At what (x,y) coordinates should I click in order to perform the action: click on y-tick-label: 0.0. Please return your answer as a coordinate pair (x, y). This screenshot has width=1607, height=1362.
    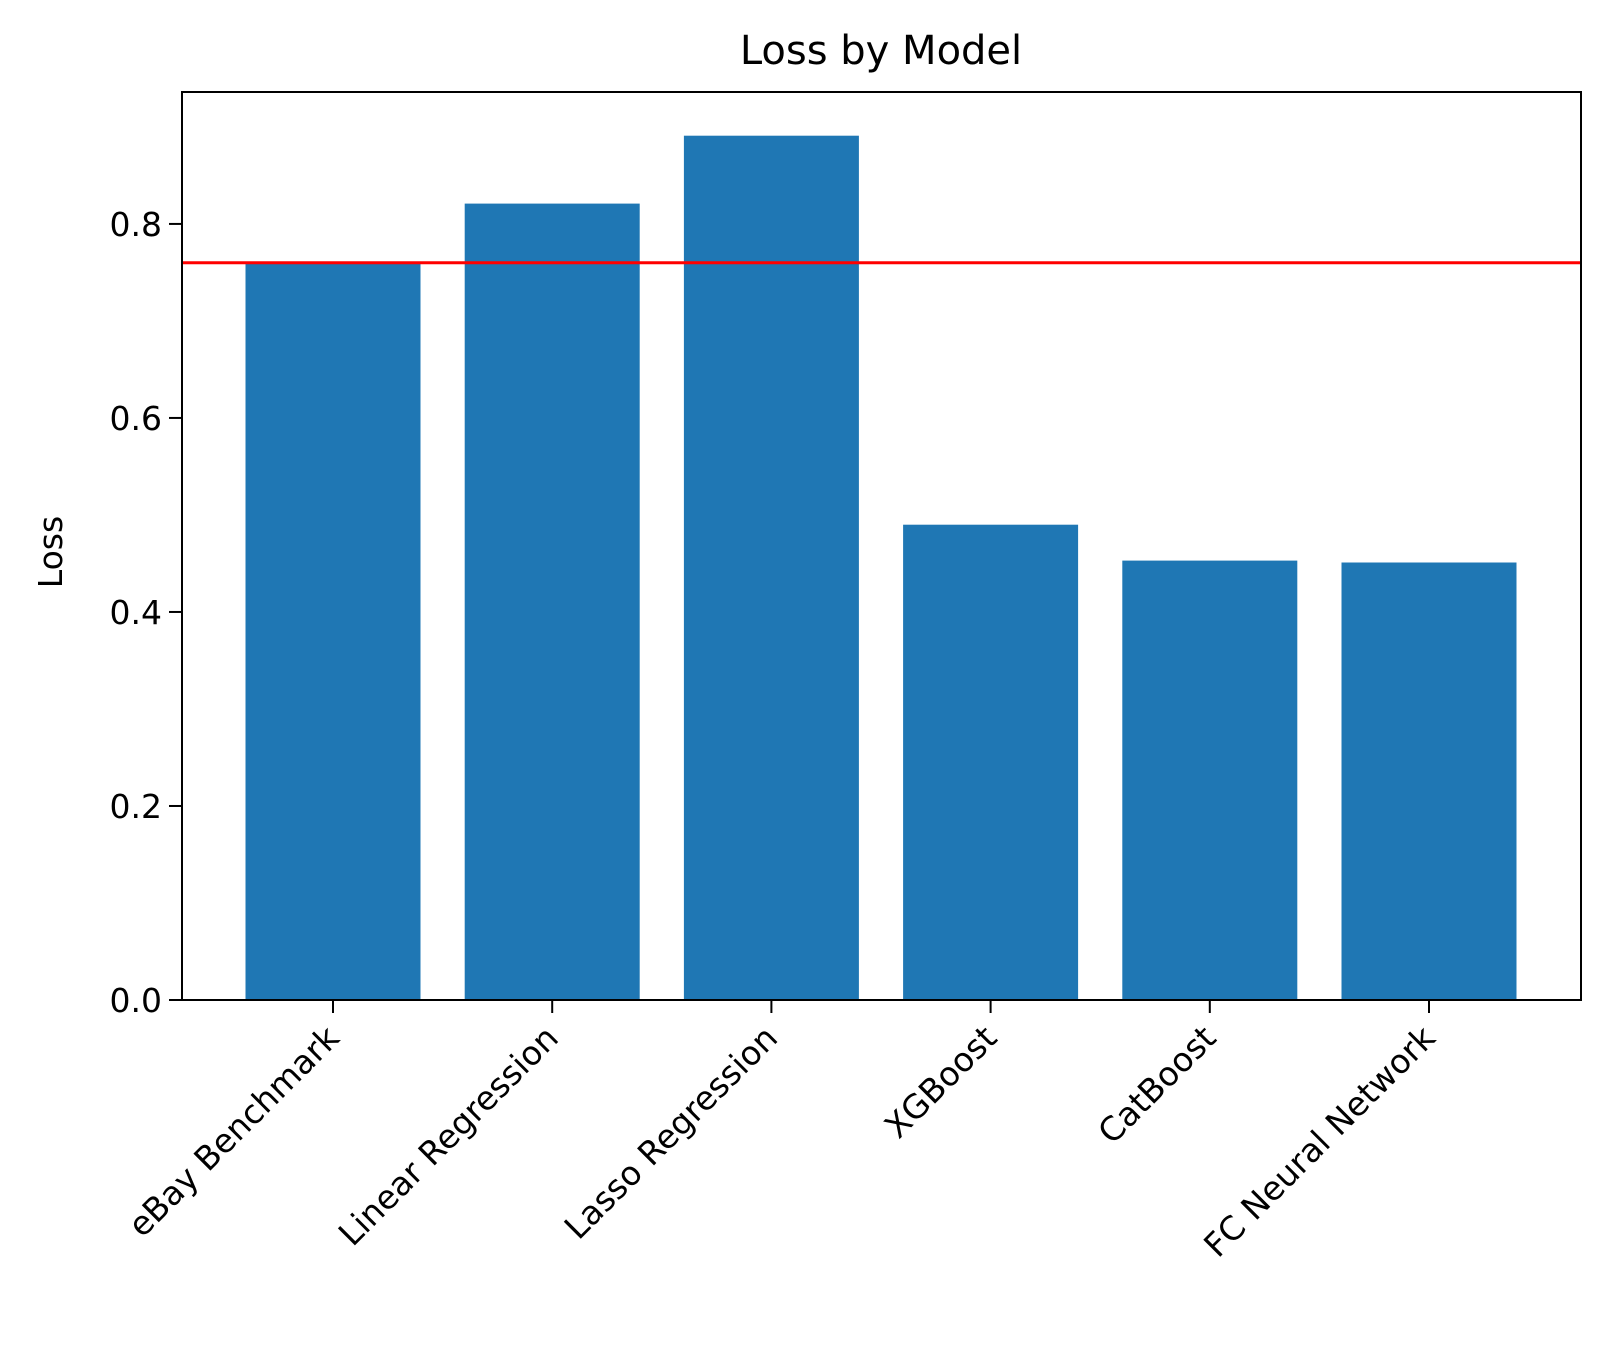
    Looking at the image, I should click on (136, 1000).